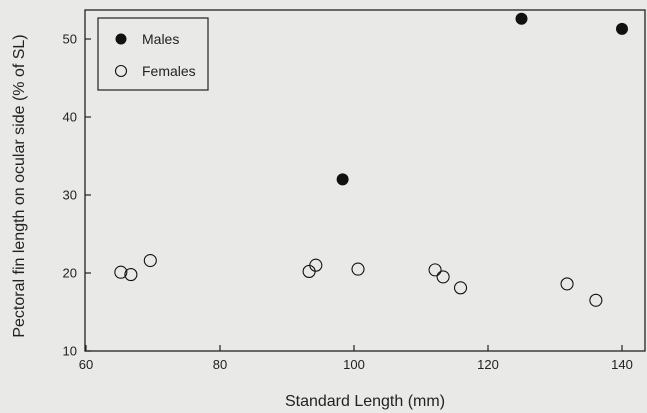 This screenshot has width=647, height=413. I want to click on legend-box, so click(153, 54).